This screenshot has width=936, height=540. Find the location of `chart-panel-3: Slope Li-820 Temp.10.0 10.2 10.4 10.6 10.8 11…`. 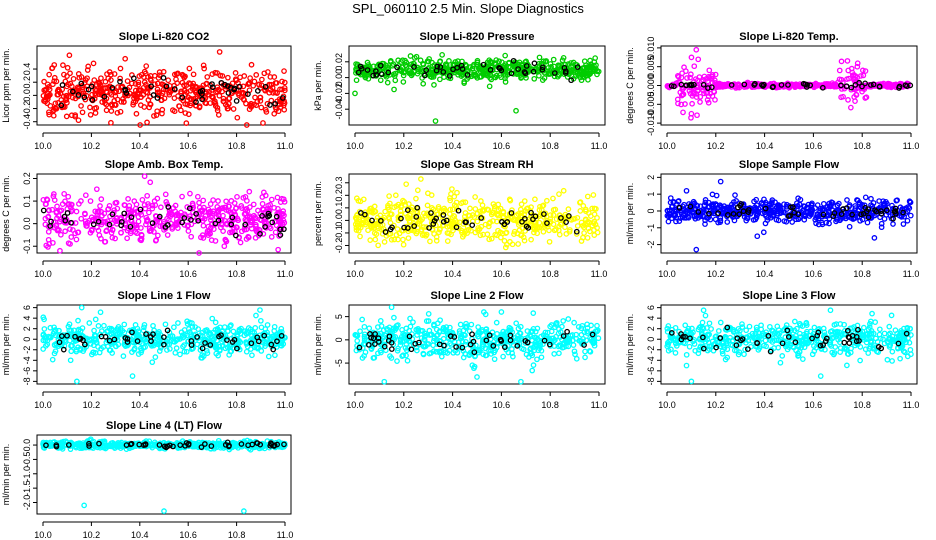

chart-panel-3: Slope Li-820 Temp.10.0 10.2 10.4 10.6 10.8 11… is located at coordinates (772, 91).